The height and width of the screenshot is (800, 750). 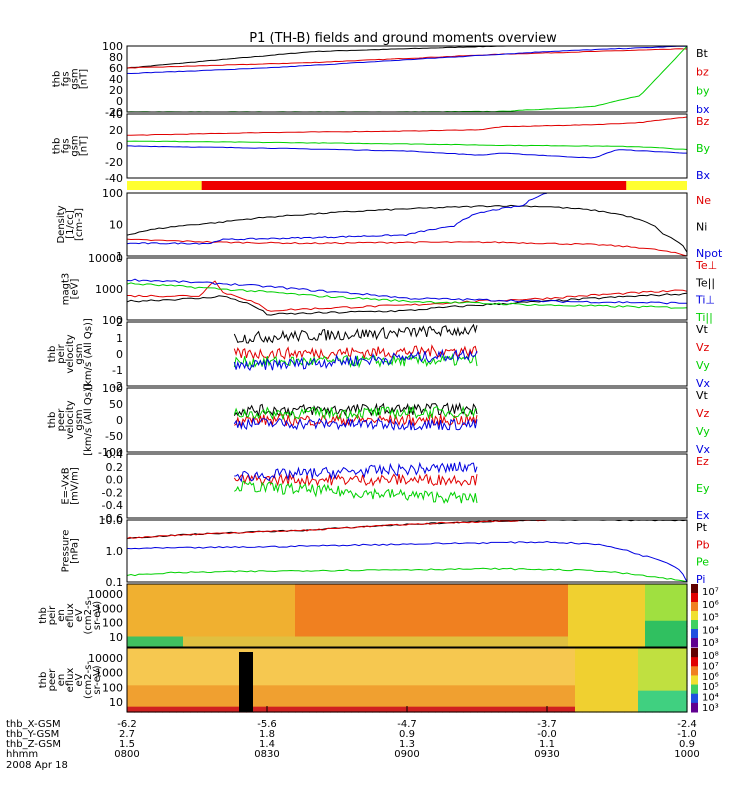 What do you see at coordinates (407, 551) in the screenshot?
I see `panel-frame` at bounding box center [407, 551].